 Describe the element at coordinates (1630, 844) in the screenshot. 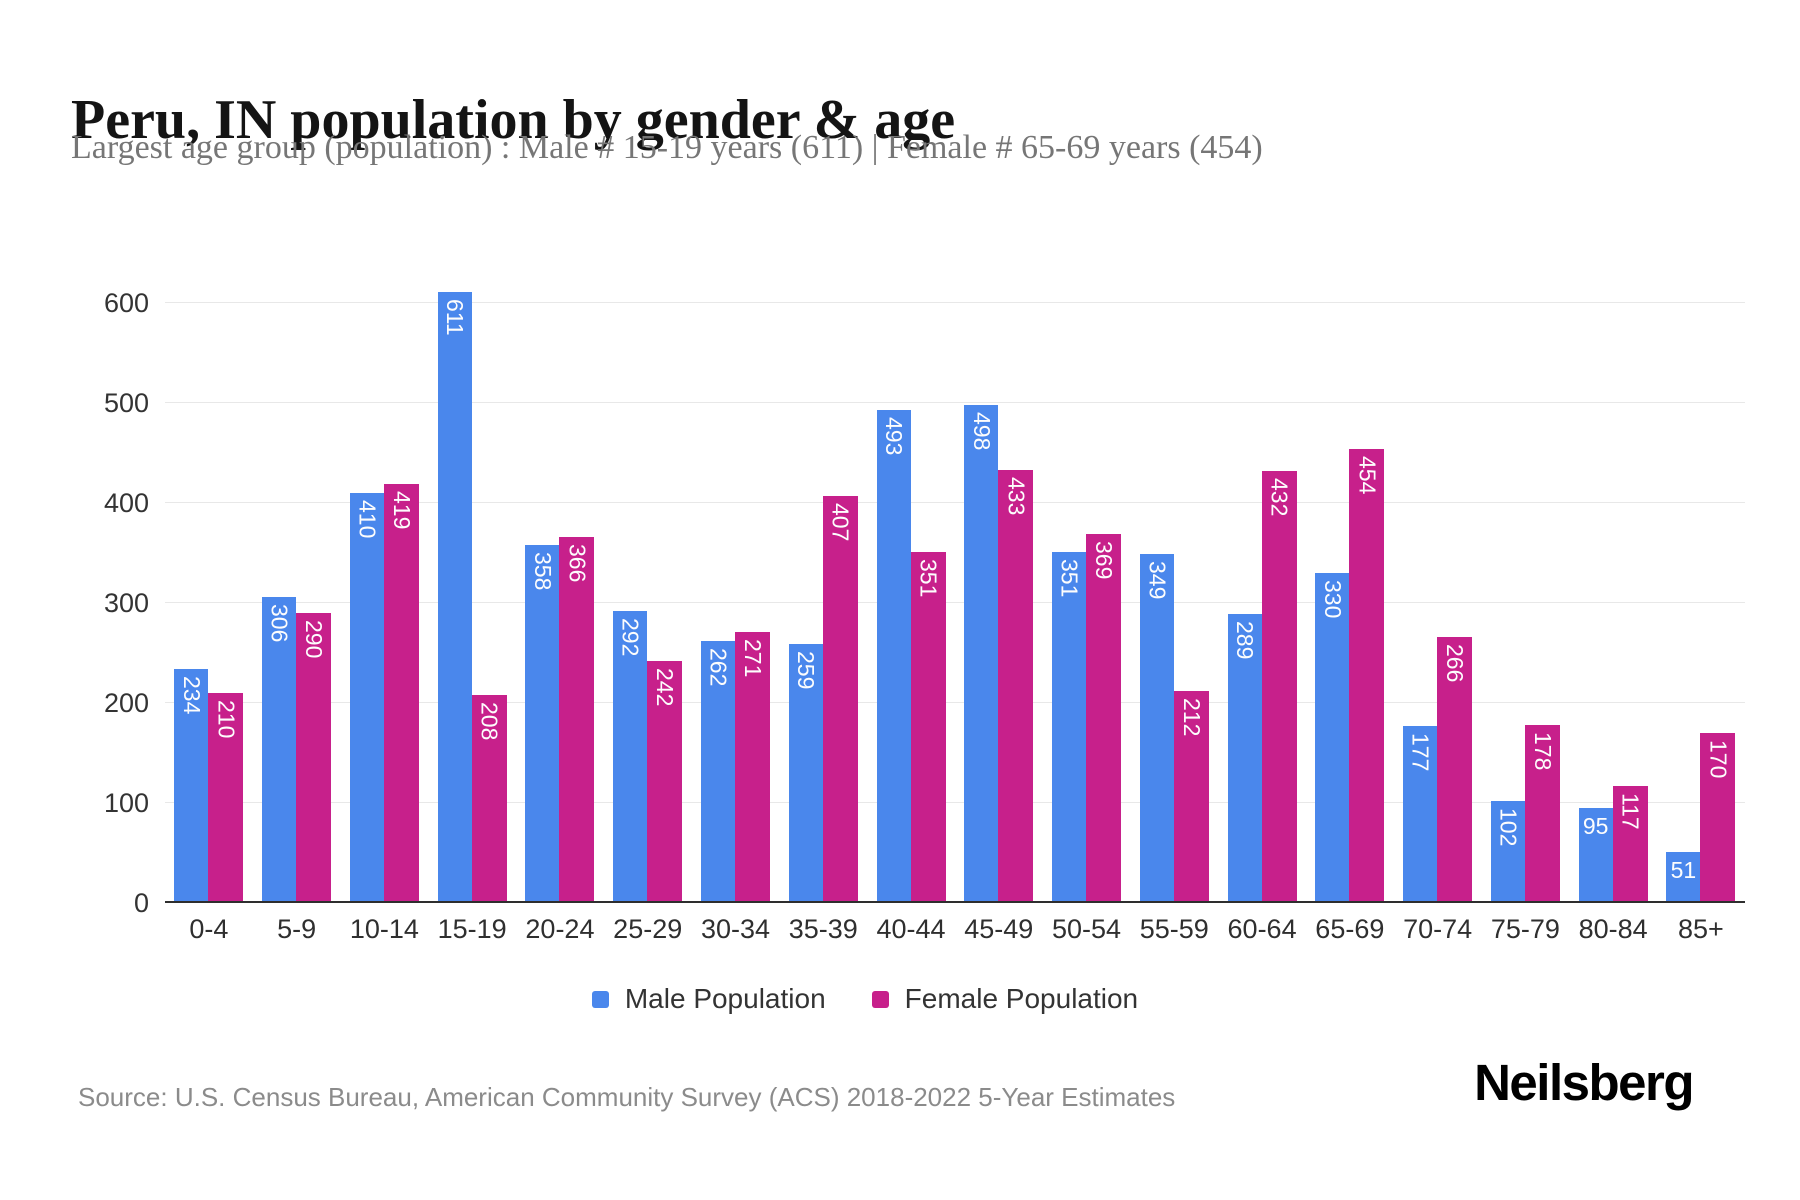

I see `bar-female-80-84: 117` at that location.